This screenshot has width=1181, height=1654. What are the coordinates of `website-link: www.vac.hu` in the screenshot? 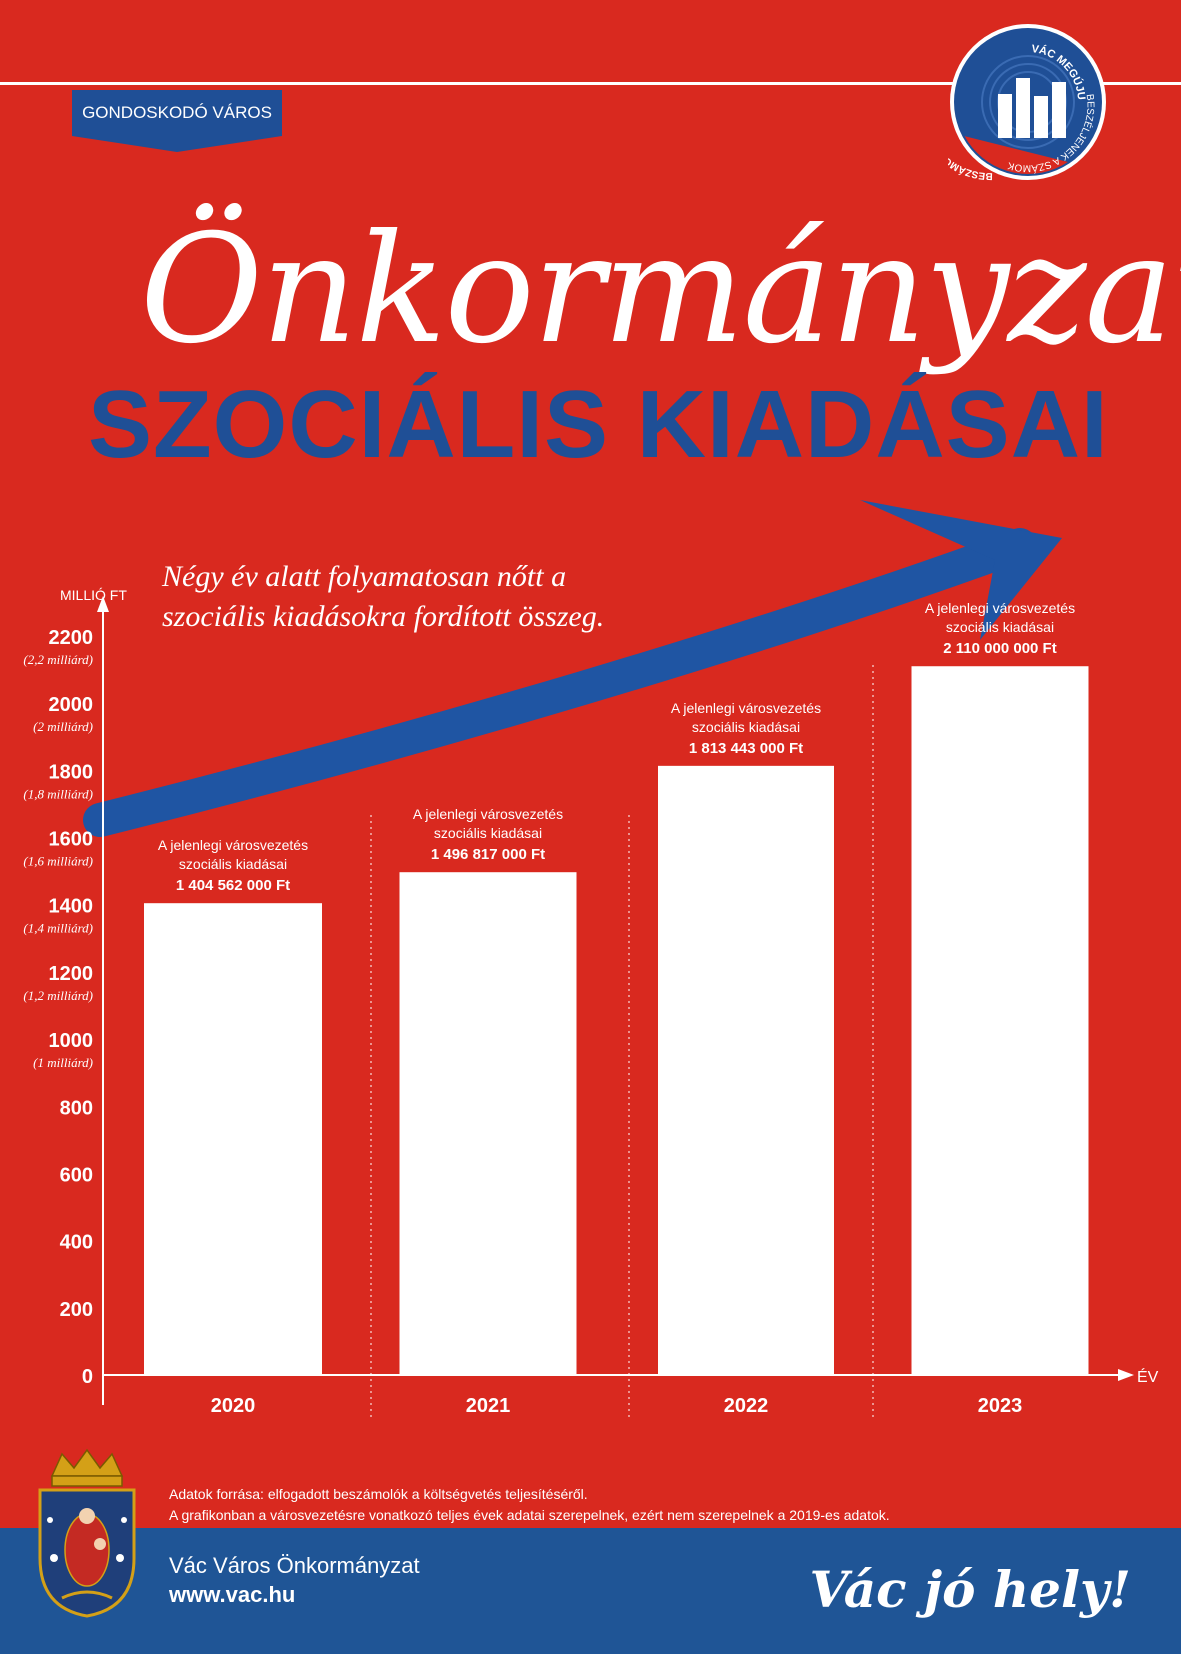 It's located at (232, 1594).